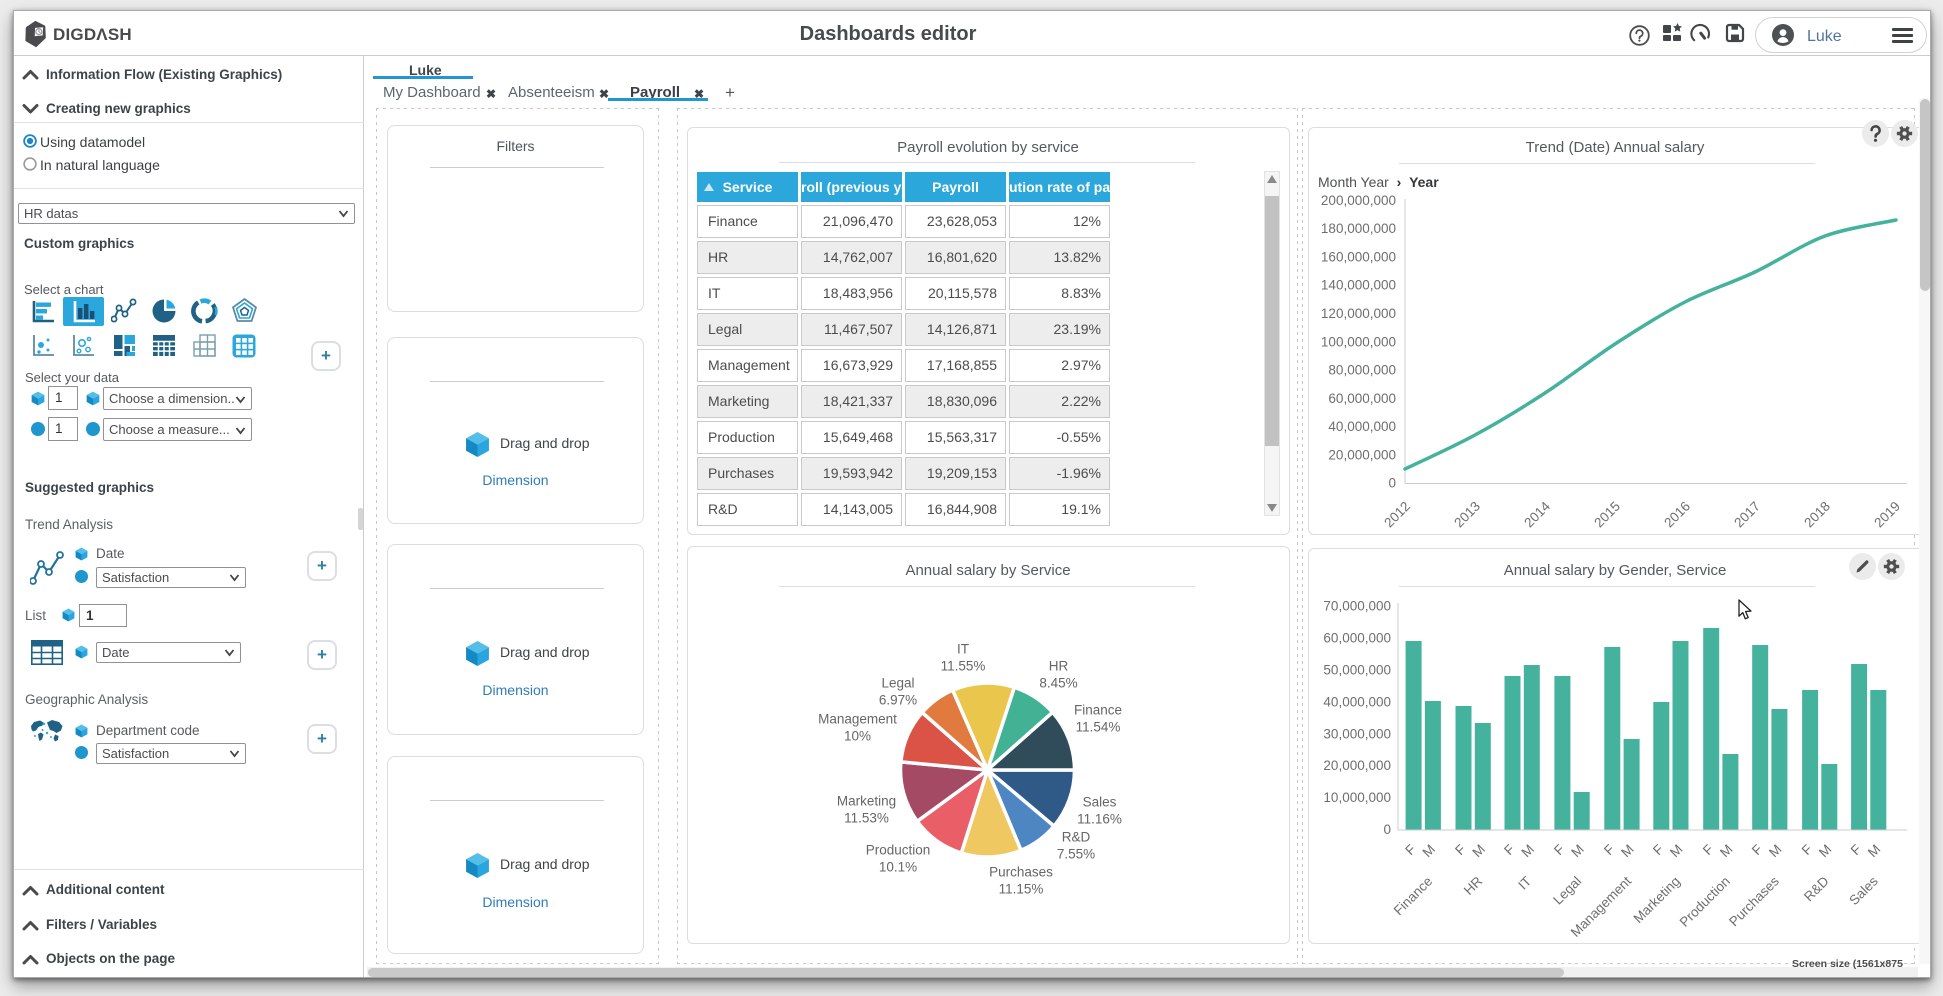  I want to click on svg-text: 2012, so click(1397, 515).